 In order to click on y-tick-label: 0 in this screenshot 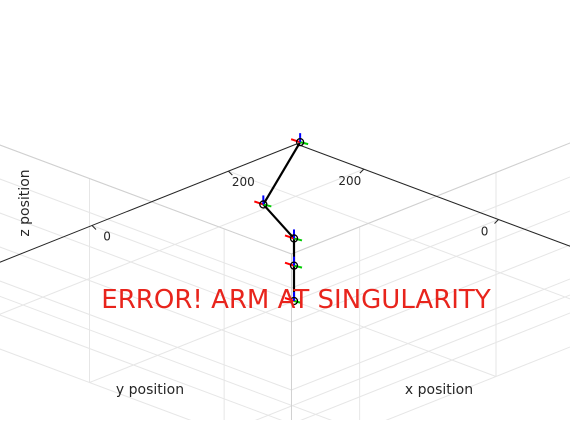, I will do `click(485, 231)`.